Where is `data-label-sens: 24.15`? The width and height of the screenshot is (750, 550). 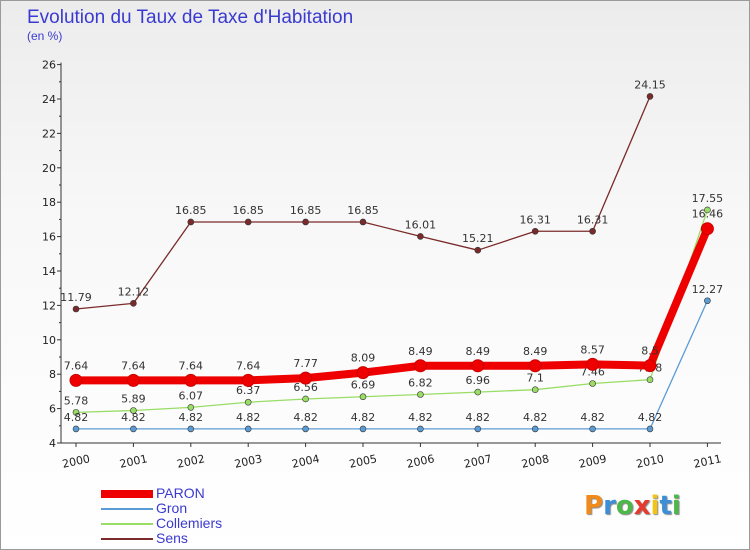 data-label-sens: 24.15 is located at coordinates (650, 84).